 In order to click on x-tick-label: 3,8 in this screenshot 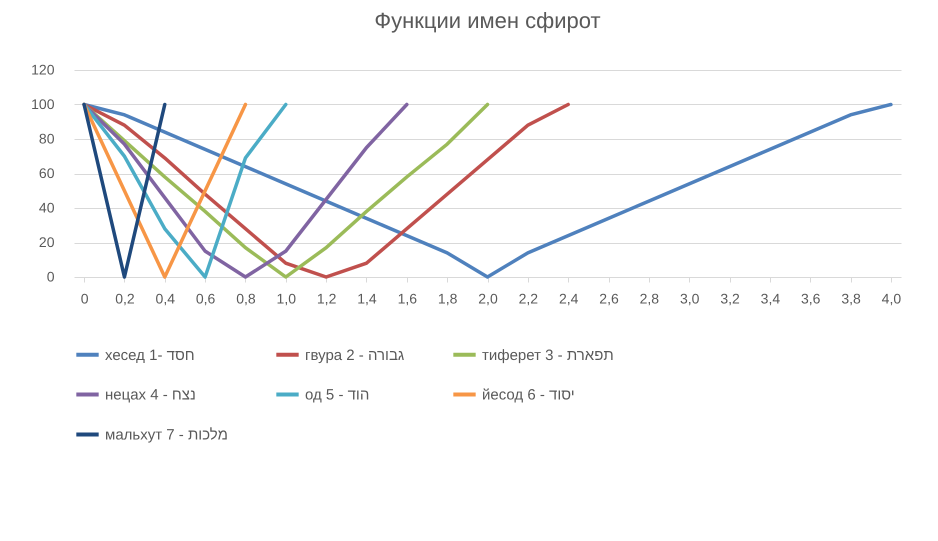, I will do `click(851, 298)`.